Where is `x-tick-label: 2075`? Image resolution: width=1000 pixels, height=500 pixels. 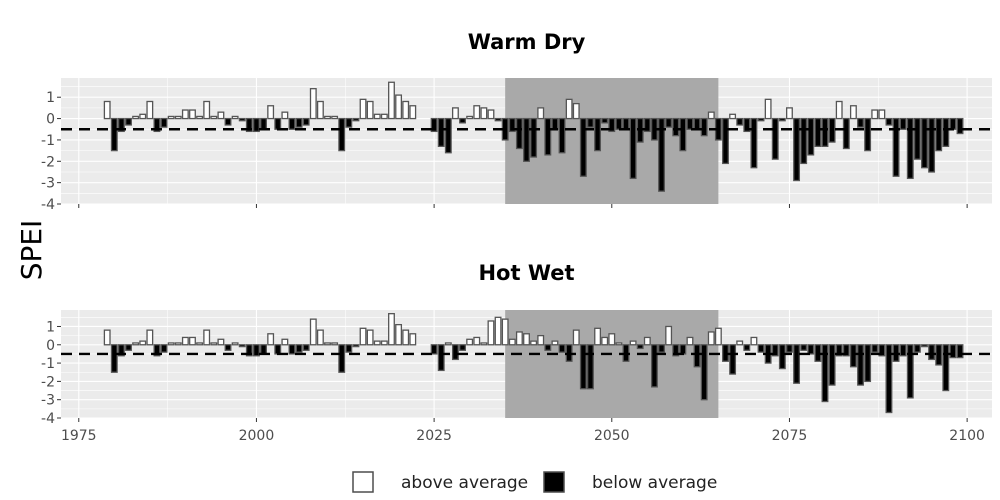 x-tick-label: 2075 is located at coordinates (790, 436).